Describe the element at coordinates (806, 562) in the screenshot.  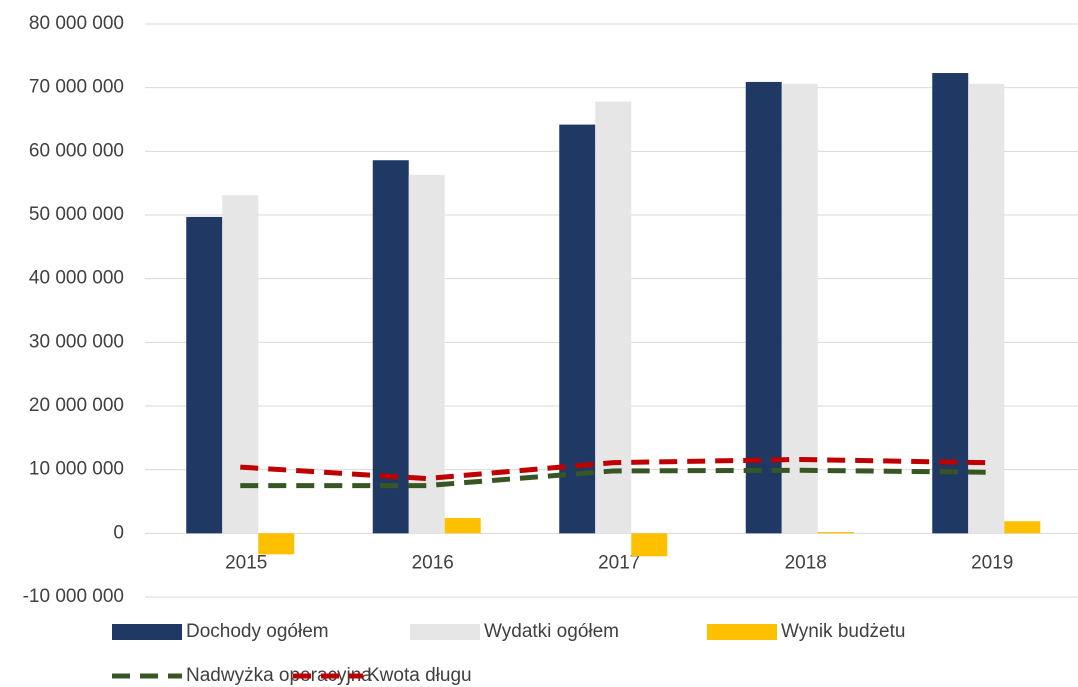
I see `x-tick-label: 2018` at that location.